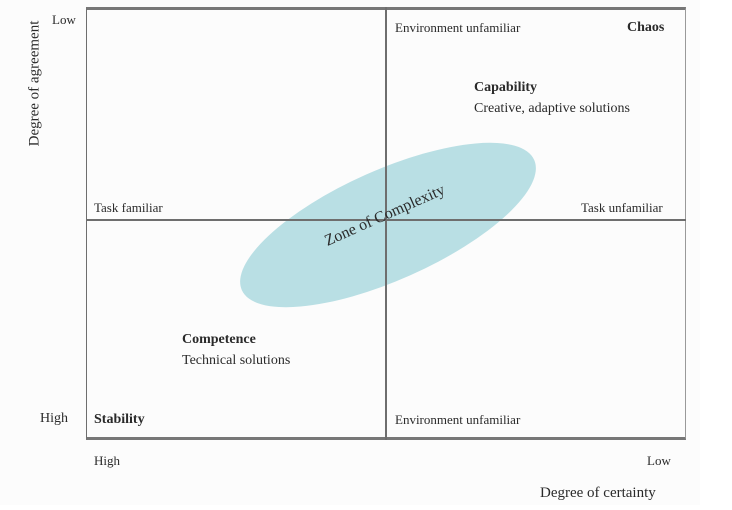 The width and height of the screenshot is (732, 510). What do you see at coordinates (236, 360) in the screenshot?
I see `competence-subtitle: Technical solutions` at bounding box center [236, 360].